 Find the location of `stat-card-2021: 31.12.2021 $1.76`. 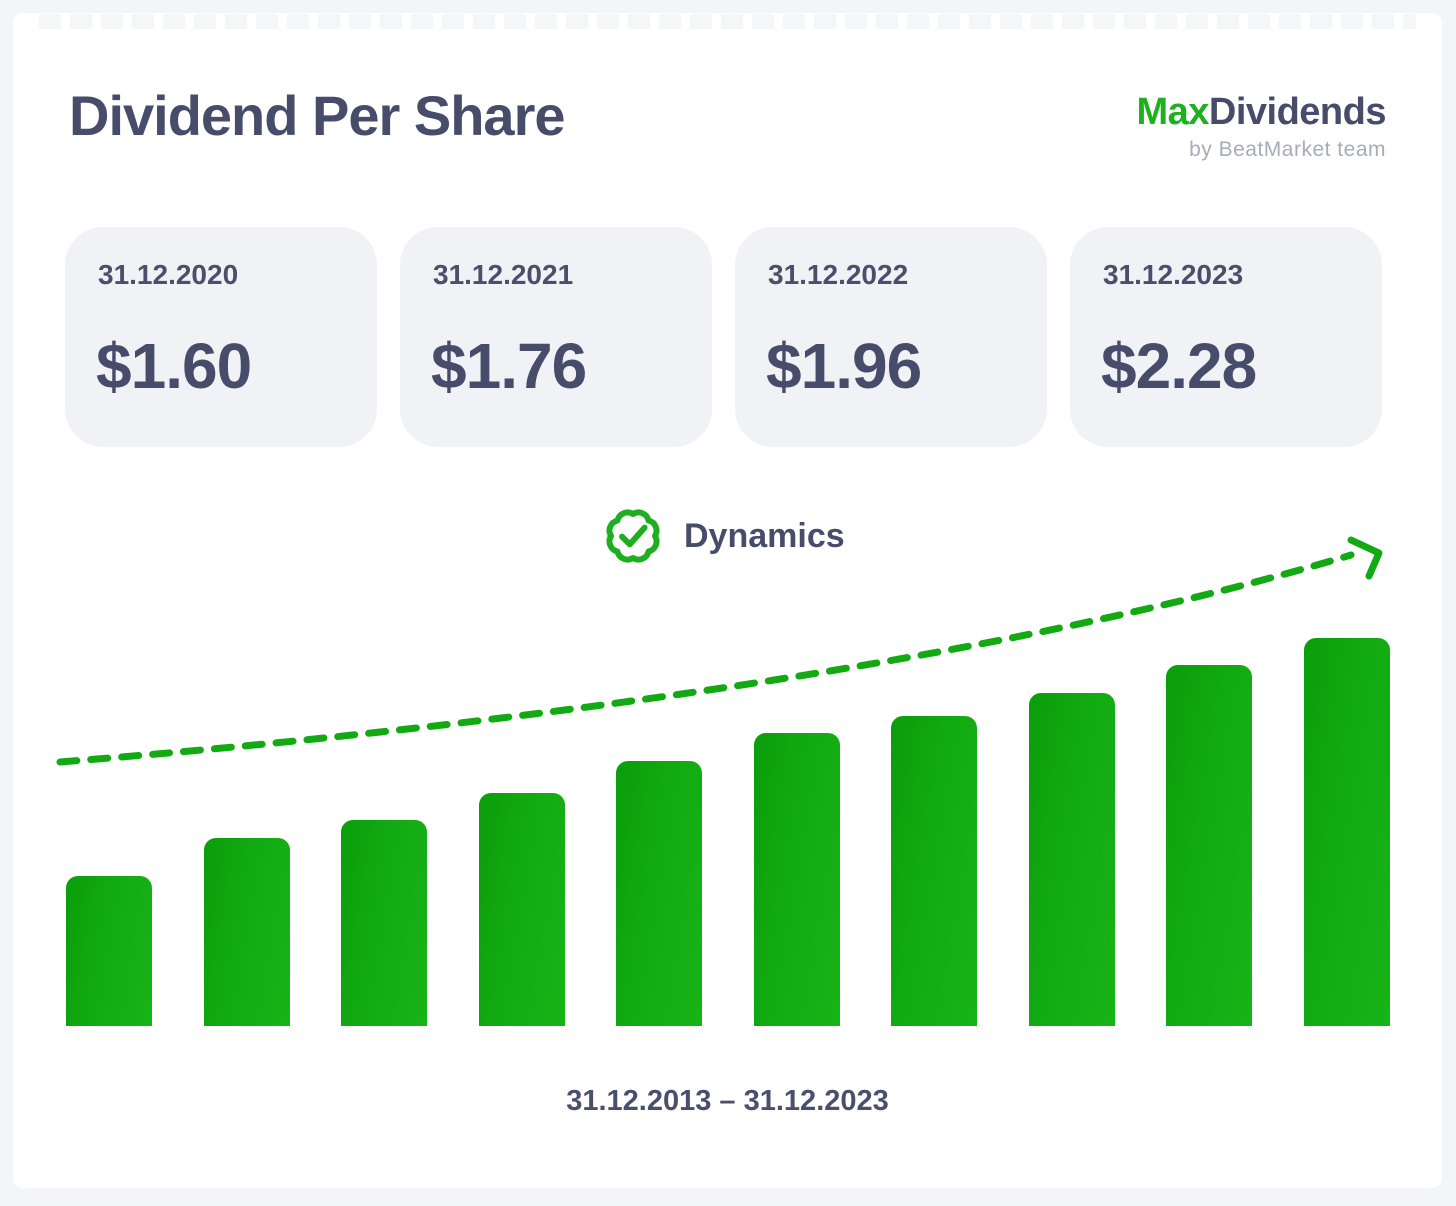

stat-card-2021: 31.12.2021 $1.76 is located at coordinates (556, 337).